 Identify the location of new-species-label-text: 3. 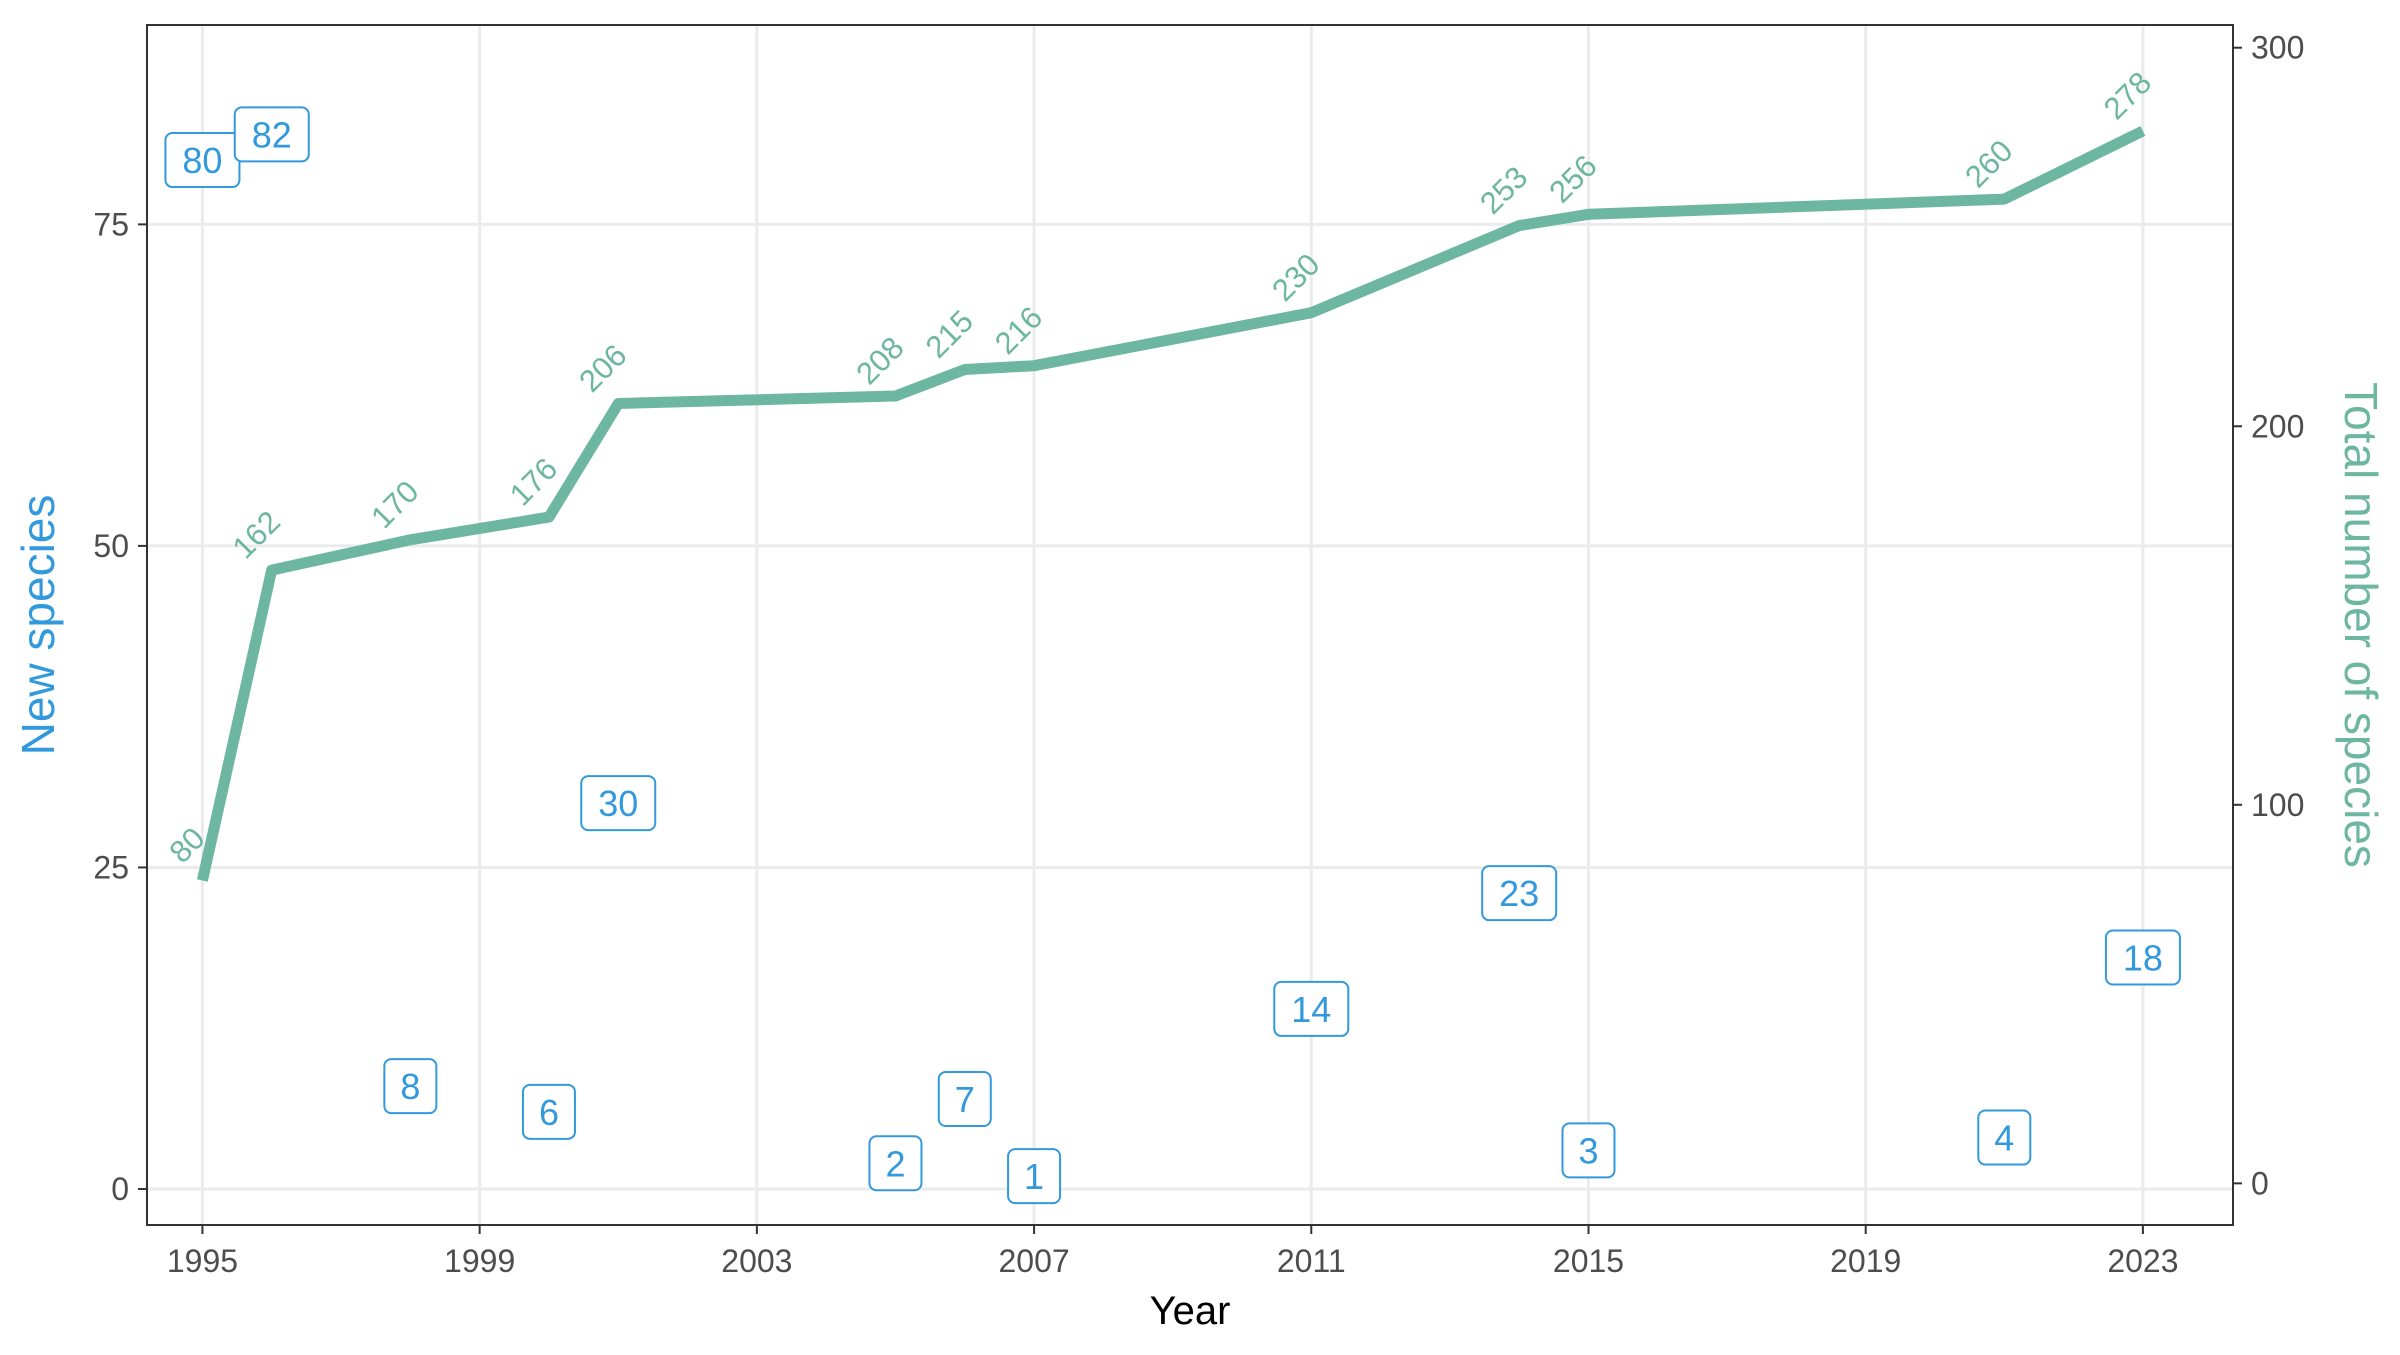
(1588, 1150).